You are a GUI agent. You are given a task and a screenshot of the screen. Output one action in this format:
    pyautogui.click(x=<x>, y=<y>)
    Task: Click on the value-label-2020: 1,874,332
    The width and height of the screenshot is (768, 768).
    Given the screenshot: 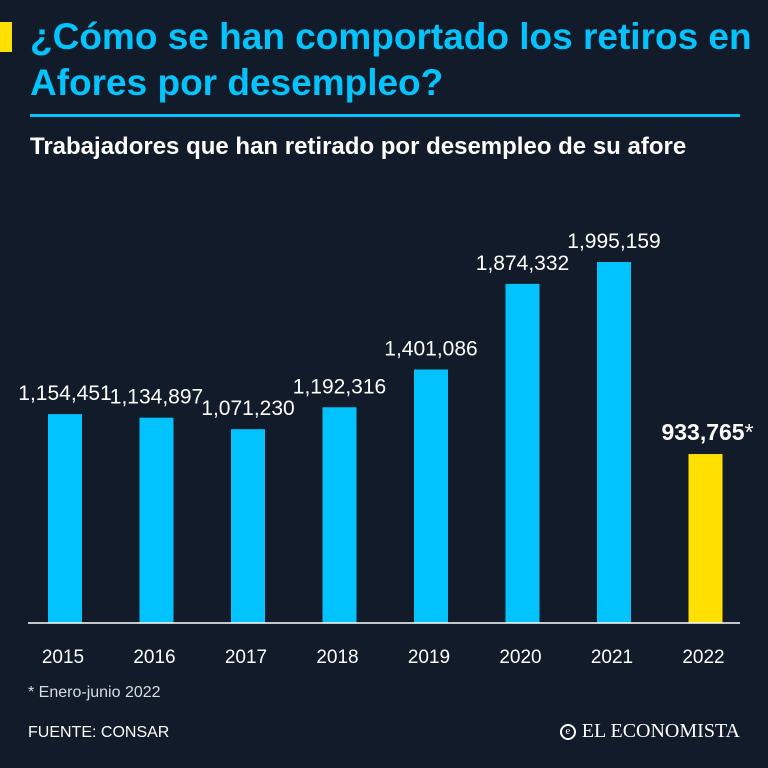 What is the action you would take?
    pyautogui.click(x=522, y=263)
    